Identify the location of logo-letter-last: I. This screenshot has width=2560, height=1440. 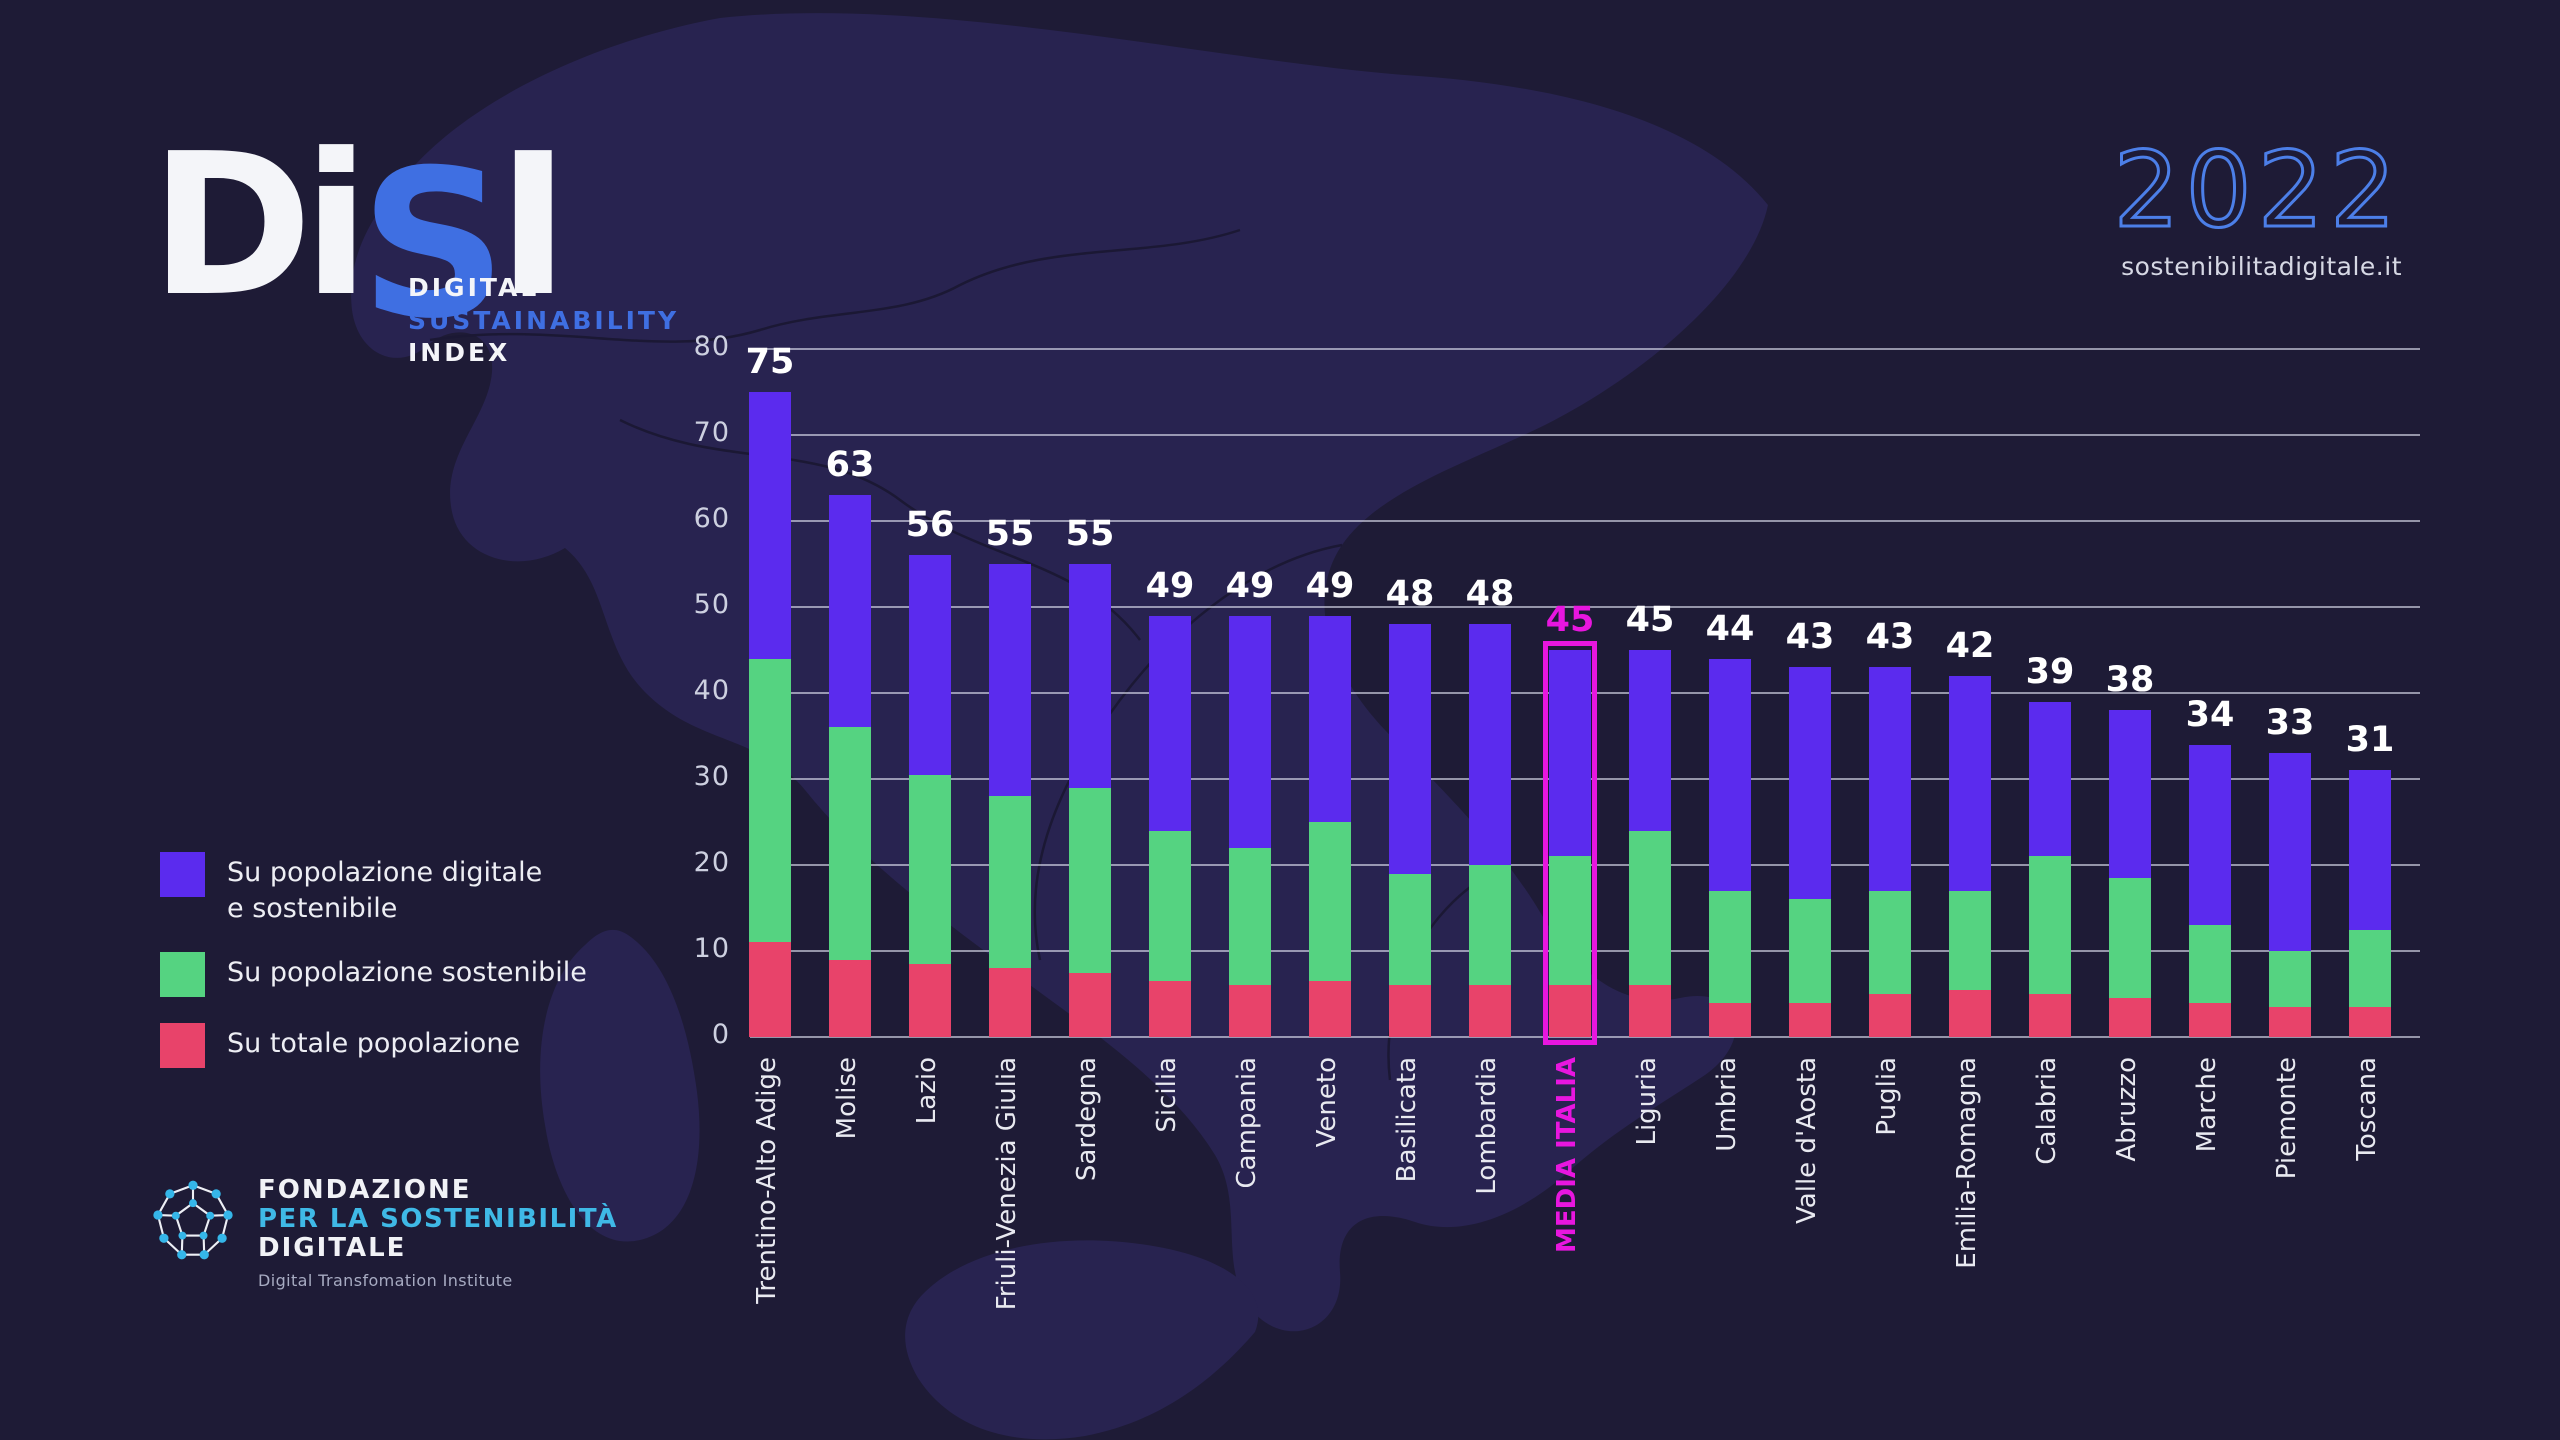
(533, 226).